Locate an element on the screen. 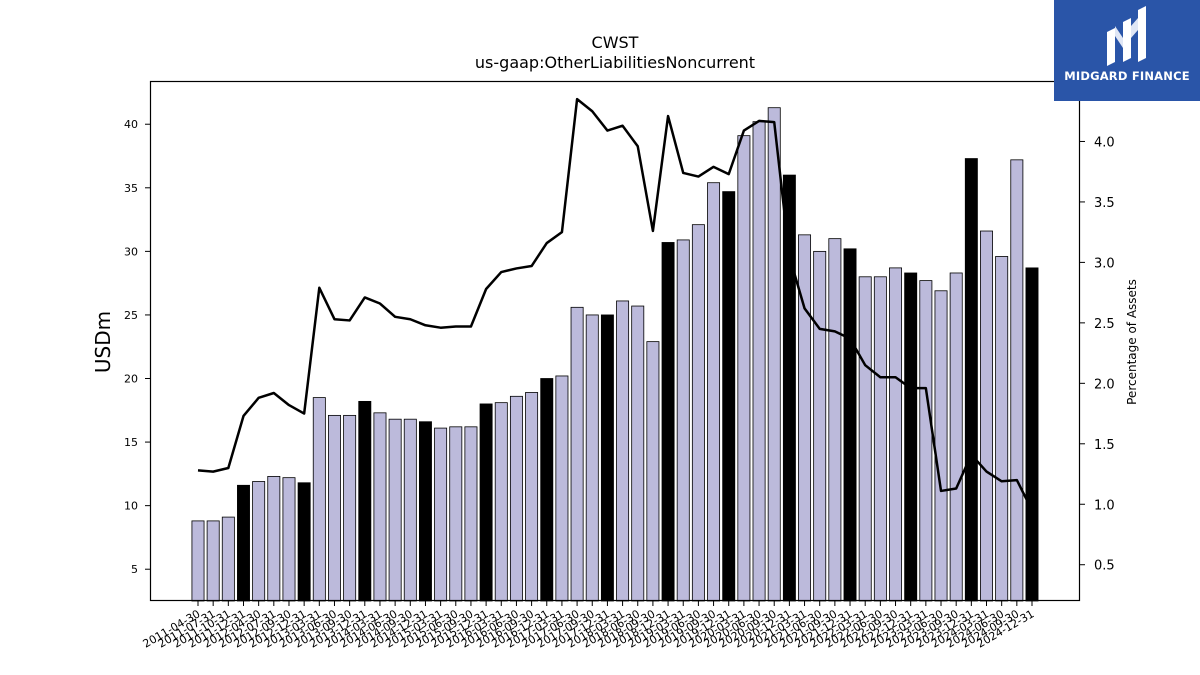 The image size is (1200, 675). y2-tick-label: 2.0 is located at coordinates (1104, 384).